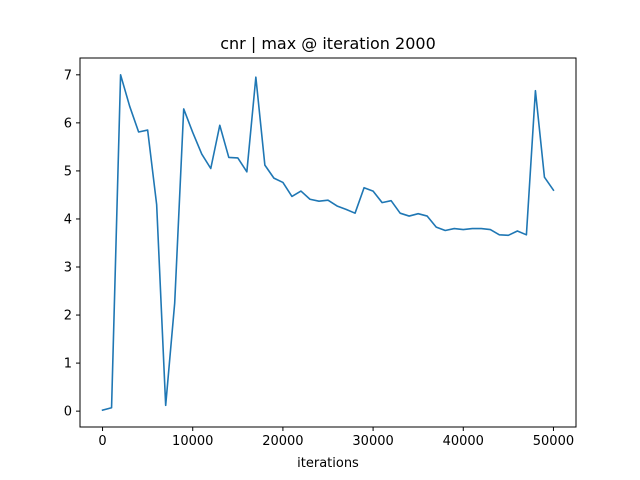  Describe the element at coordinates (102, 441) in the screenshot. I see `x-tick-label: 0` at that location.